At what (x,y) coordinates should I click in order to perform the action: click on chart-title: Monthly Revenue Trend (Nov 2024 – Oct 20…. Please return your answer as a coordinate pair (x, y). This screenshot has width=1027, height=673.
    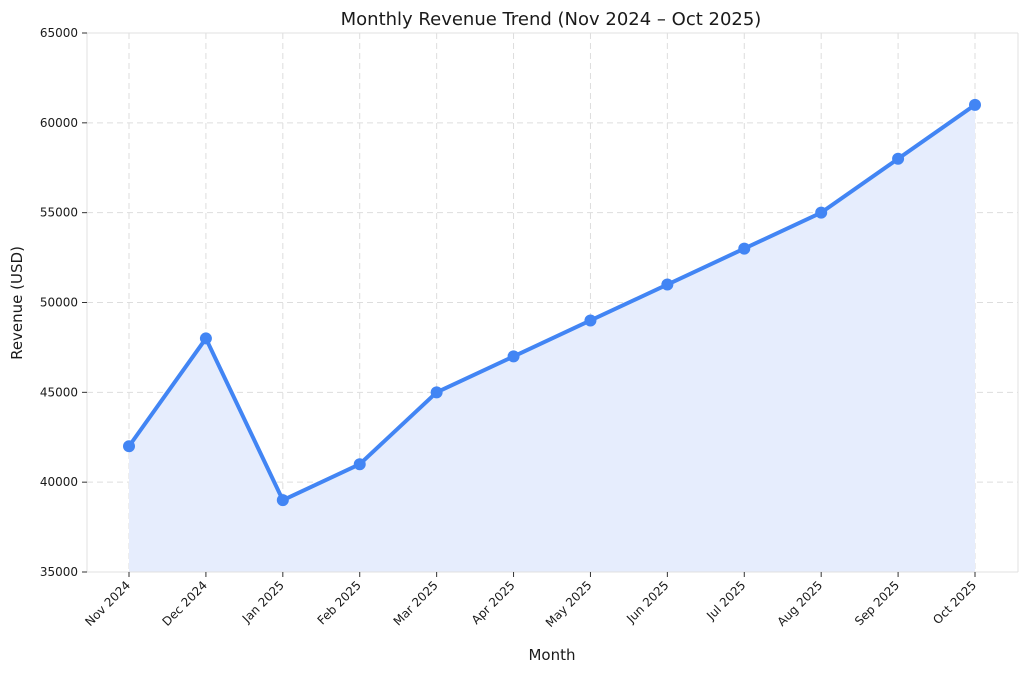
    Looking at the image, I should click on (551, 19).